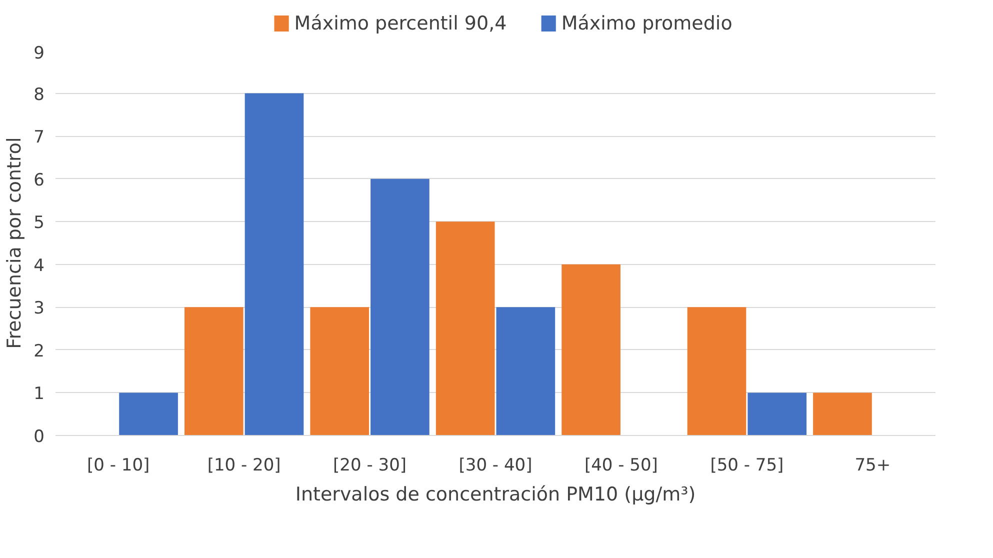 This screenshot has height=558, width=993. Describe the element at coordinates (747, 466) in the screenshot. I see `x-tick-label: [50 - 75]` at that location.